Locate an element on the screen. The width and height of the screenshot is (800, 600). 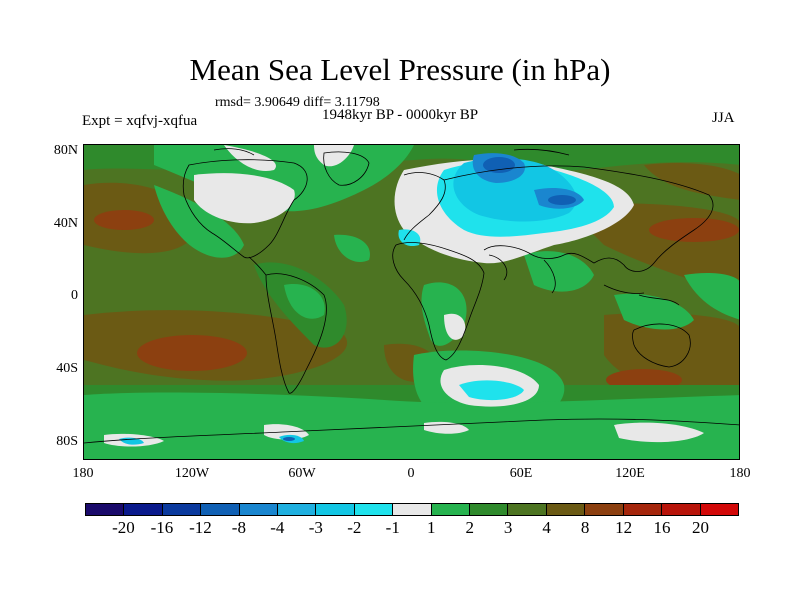
lat-label-40s: 40S is located at coordinates (67, 368).